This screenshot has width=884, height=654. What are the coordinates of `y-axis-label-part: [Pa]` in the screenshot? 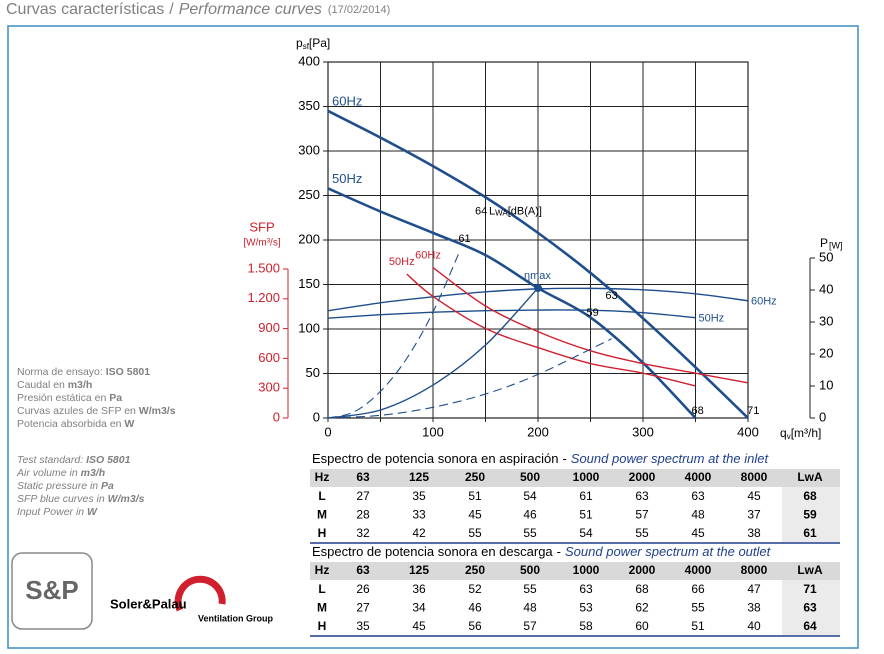 It's located at (319, 43).